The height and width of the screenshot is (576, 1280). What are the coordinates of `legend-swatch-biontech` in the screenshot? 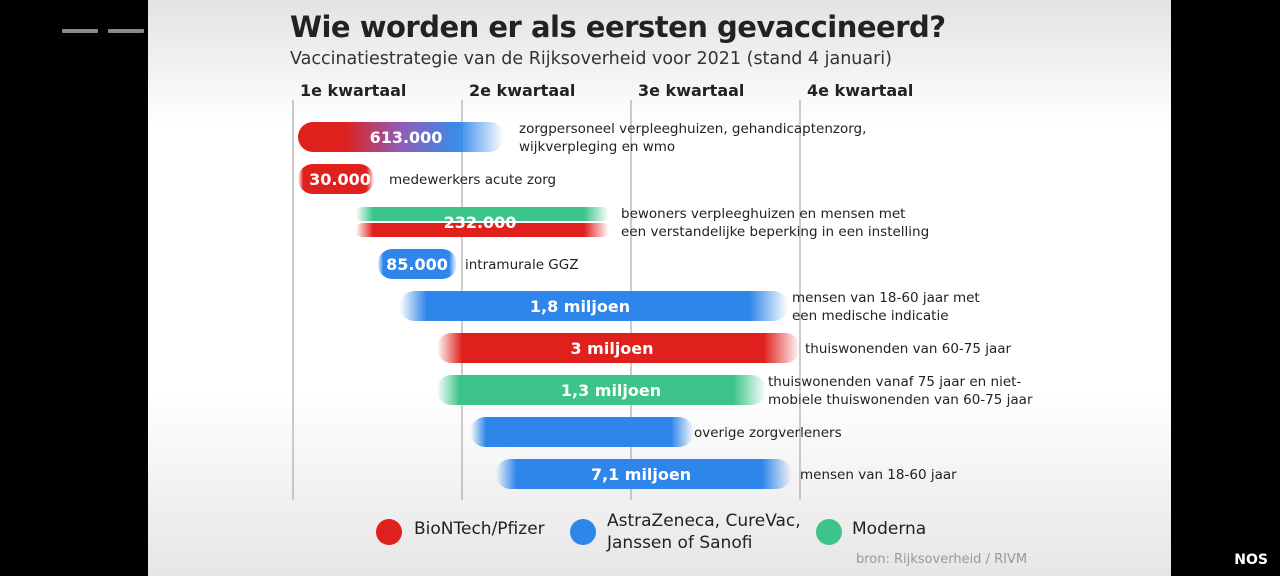 It's located at (389, 532).